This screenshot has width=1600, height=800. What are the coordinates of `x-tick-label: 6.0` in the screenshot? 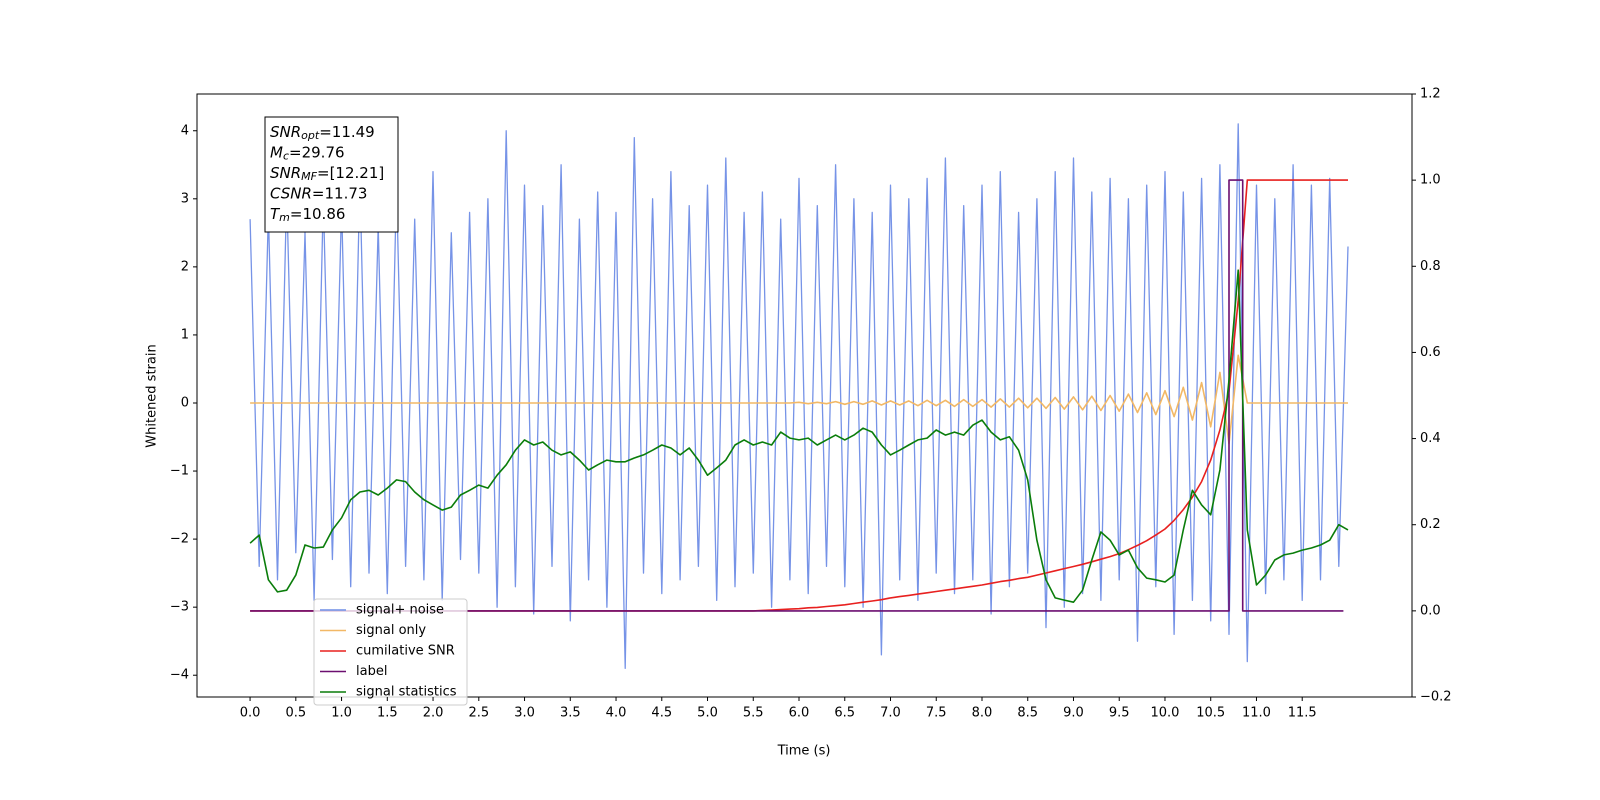 It's located at (799, 713).